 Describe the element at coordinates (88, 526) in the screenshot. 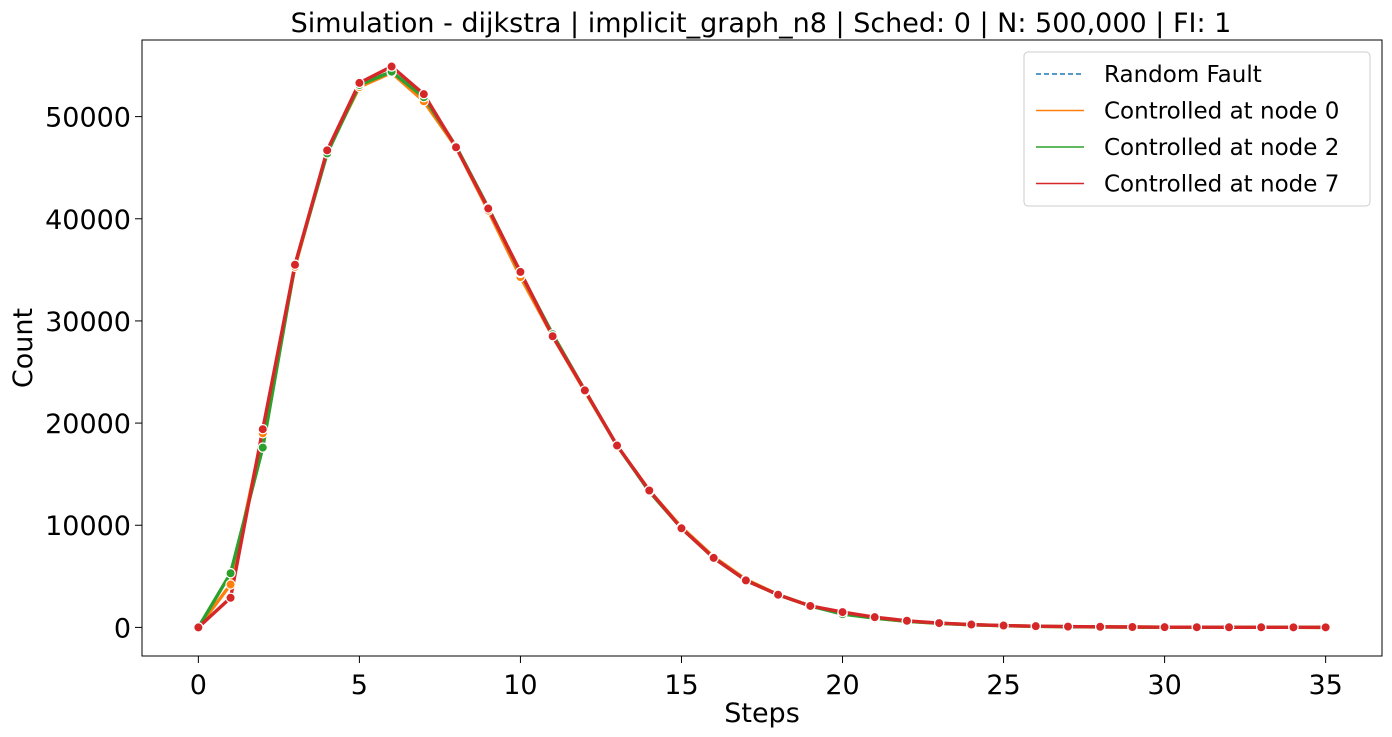

I see `y-tick-label: 10000` at that location.